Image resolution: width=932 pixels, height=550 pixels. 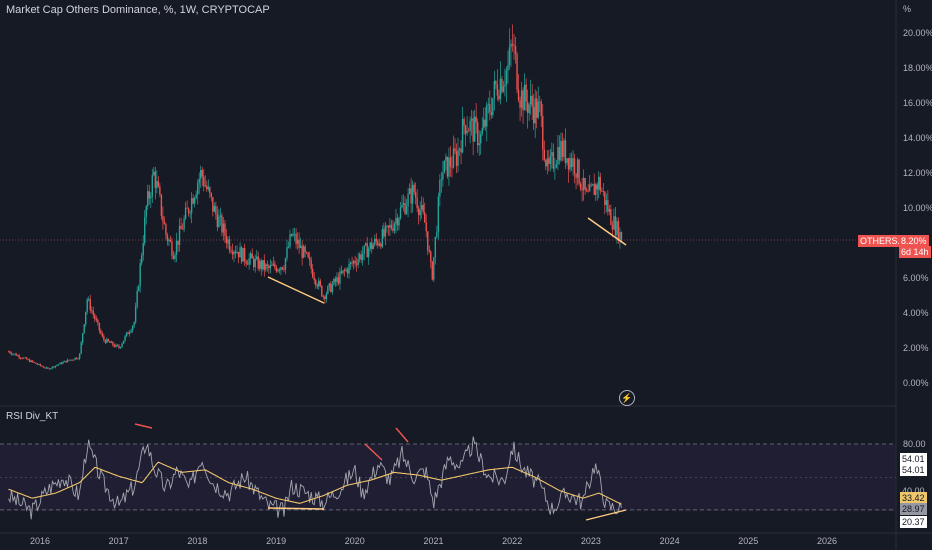 What do you see at coordinates (119, 541) in the screenshot?
I see `time-axis-label: 2017` at bounding box center [119, 541].